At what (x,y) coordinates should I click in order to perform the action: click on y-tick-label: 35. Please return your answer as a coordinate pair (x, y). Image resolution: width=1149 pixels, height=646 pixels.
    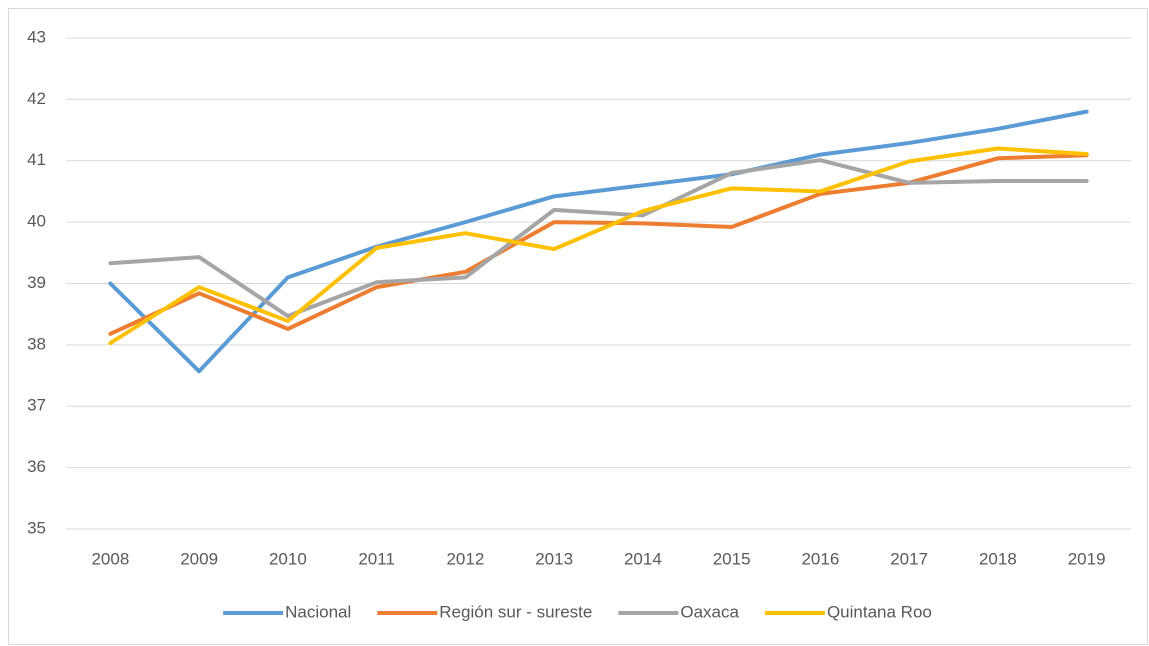
    Looking at the image, I should click on (36, 527).